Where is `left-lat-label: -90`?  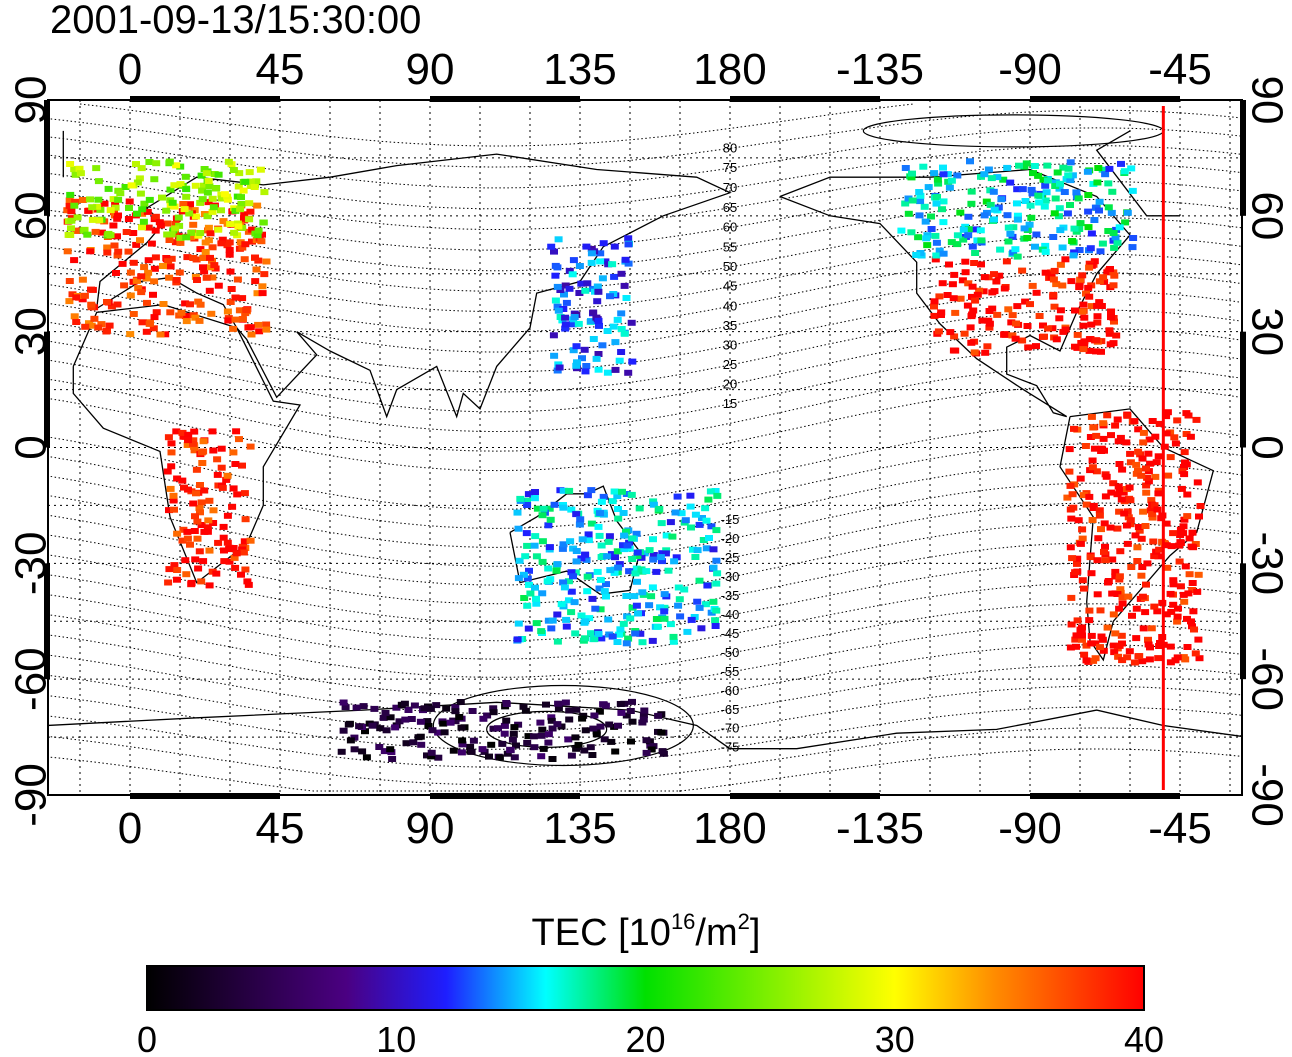
left-lat-label: -90 is located at coordinates (31, 795).